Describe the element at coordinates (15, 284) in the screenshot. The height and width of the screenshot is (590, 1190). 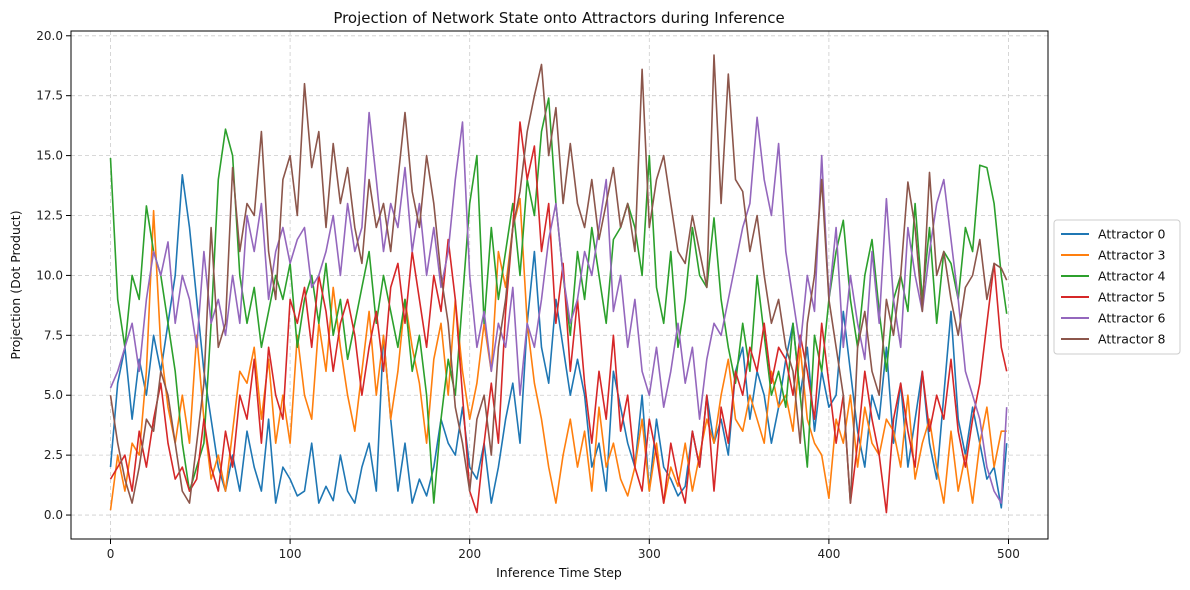
I see `y-axis-label: Projection (Dot Product)` at that location.